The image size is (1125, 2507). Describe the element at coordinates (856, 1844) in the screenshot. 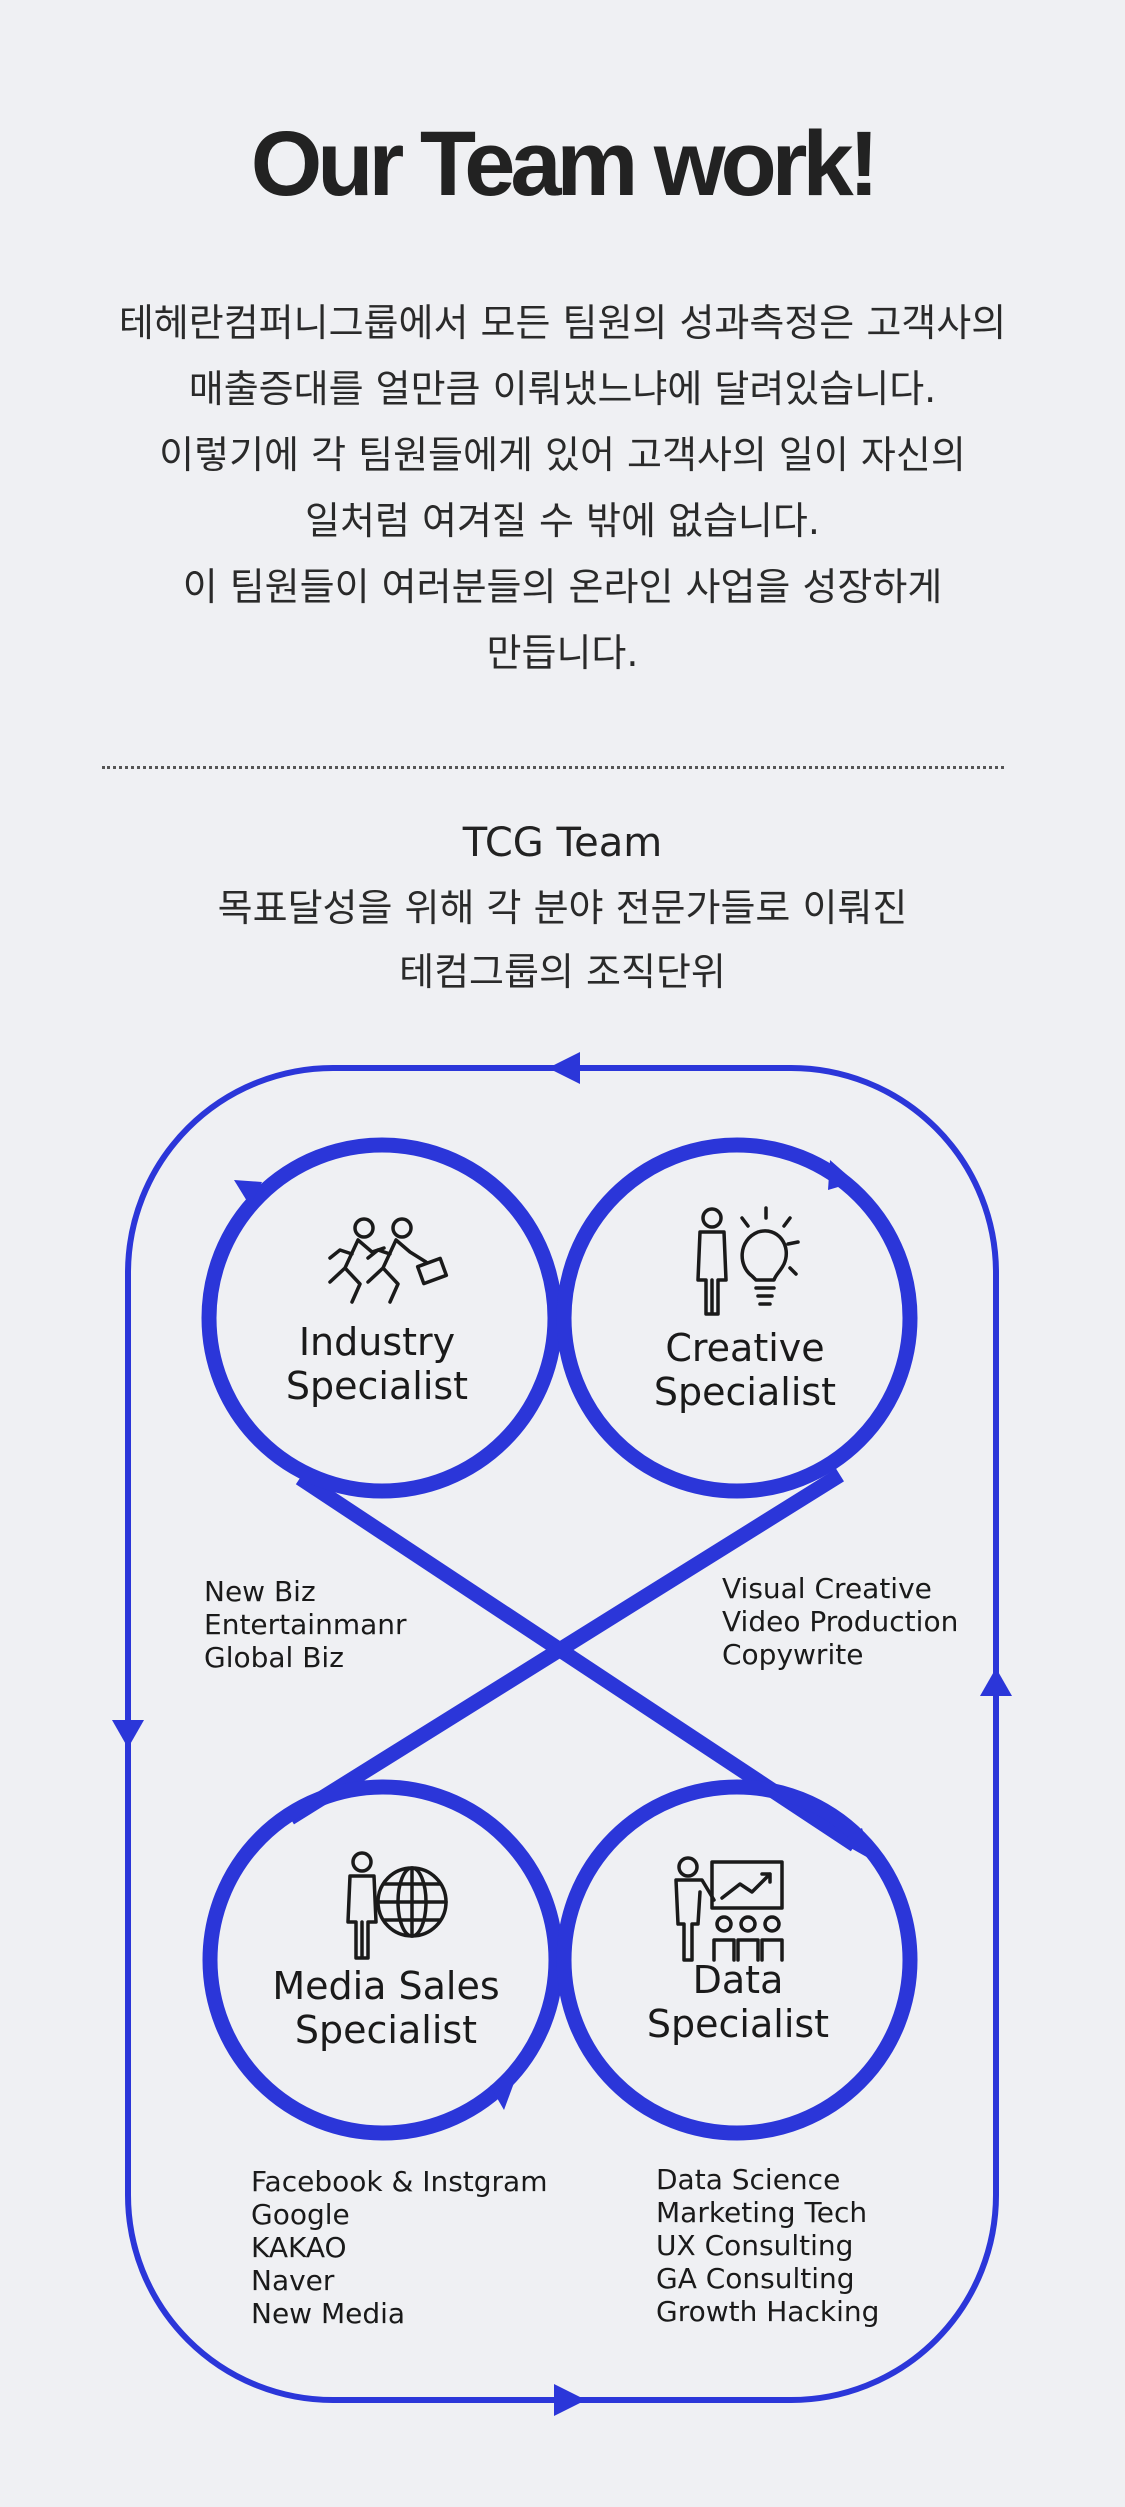

I see `arrow-data-icon` at that location.